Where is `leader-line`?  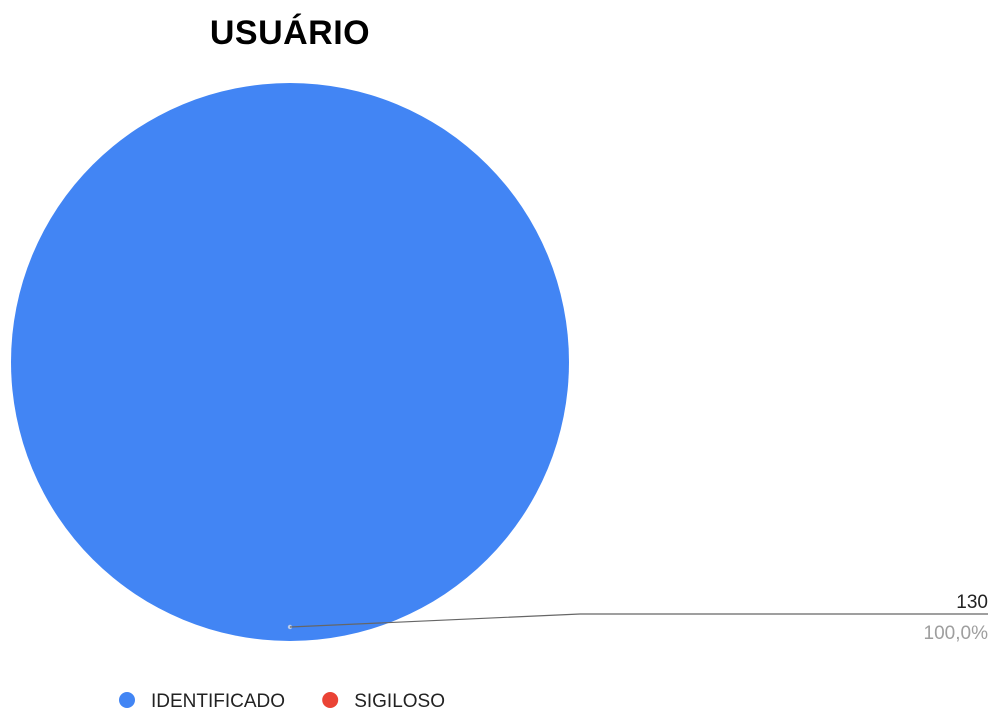 leader-line is located at coordinates (638, 620).